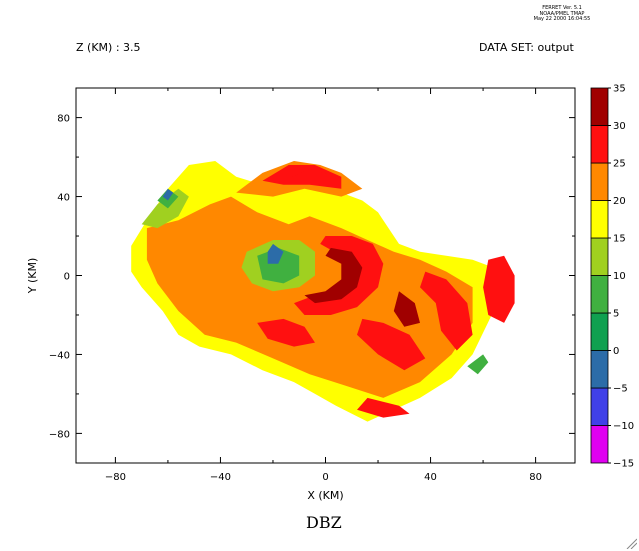 The image size is (639, 551). What do you see at coordinates (32, 276) in the screenshot?
I see `y-axis-label: Y (KM)` at bounding box center [32, 276].